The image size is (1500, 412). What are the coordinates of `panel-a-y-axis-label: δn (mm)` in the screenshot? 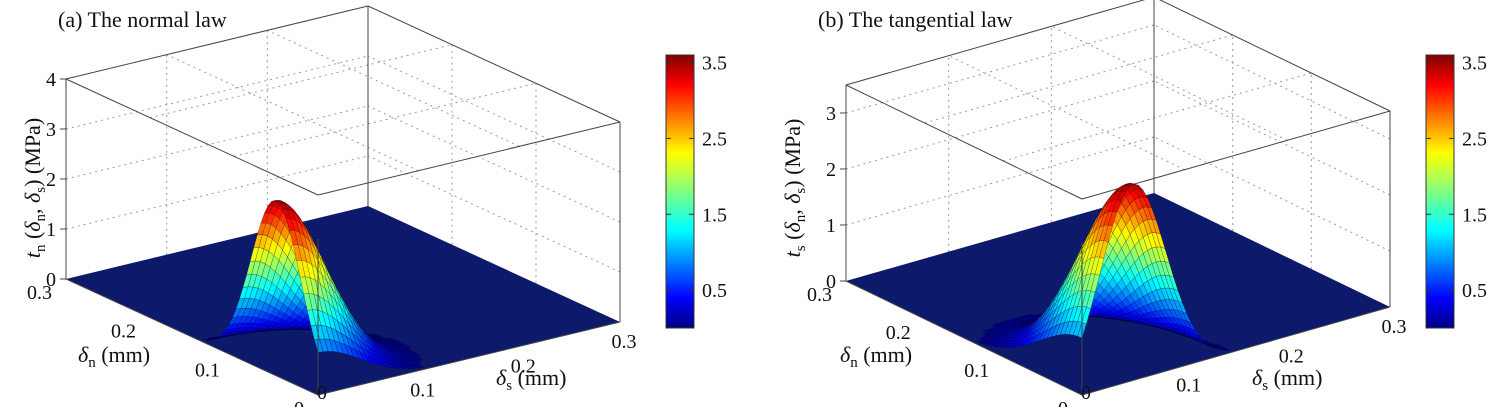 It's located at (114, 356).